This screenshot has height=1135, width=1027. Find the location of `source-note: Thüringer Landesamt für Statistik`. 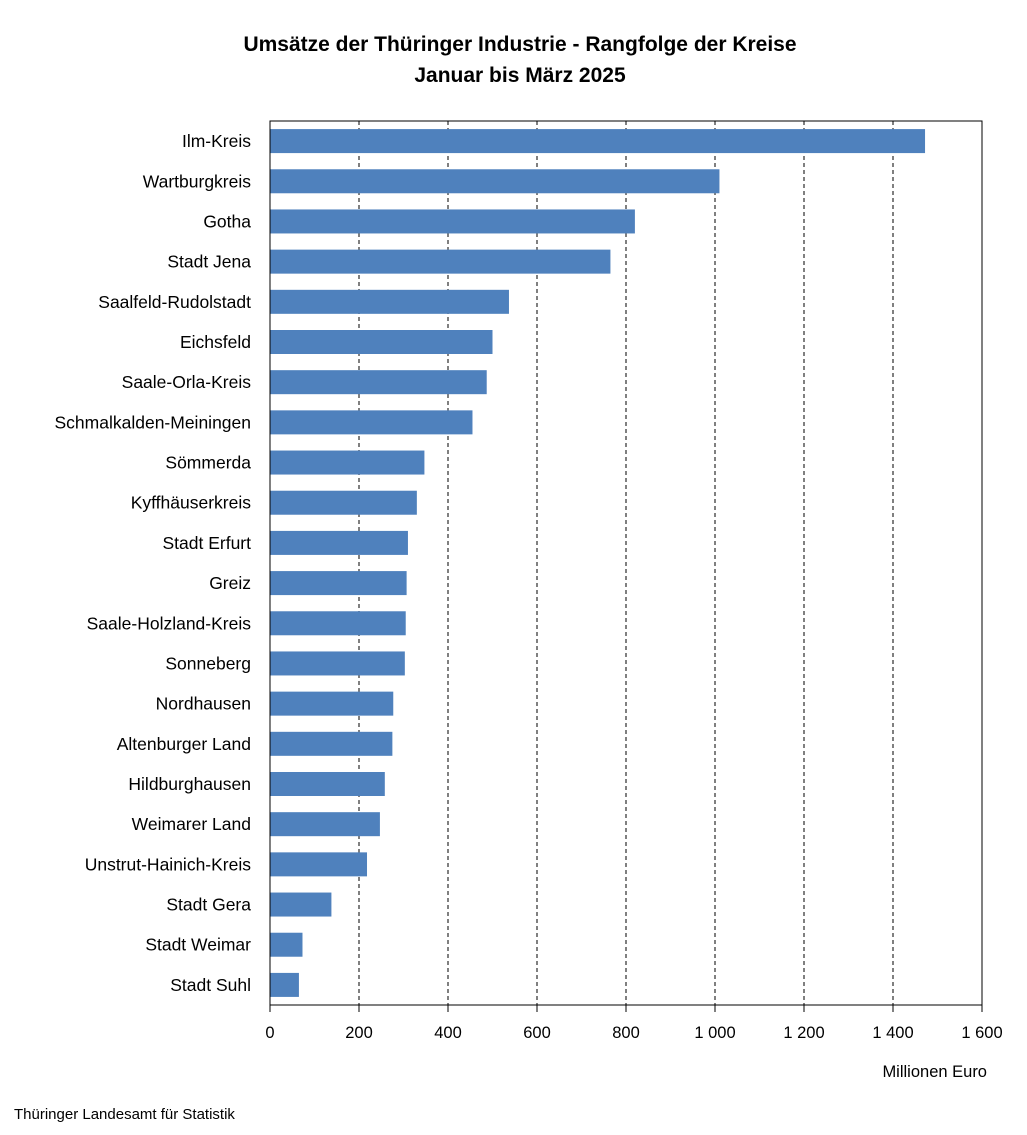

source-note: Thüringer Landesamt für Statistik is located at coordinates (124, 1114).